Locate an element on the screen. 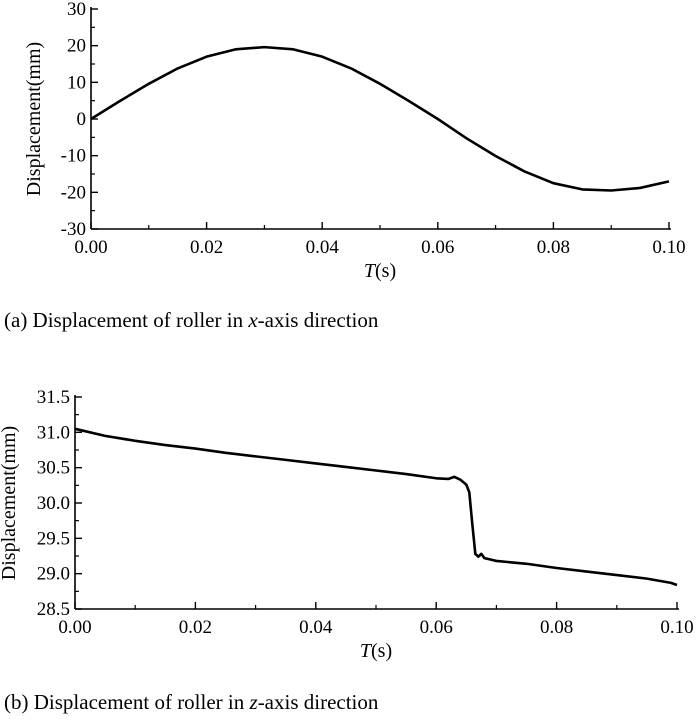 The height and width of the screenshot is (720, 700). y-tick-label: 30 is located at coordinates (76, 10).